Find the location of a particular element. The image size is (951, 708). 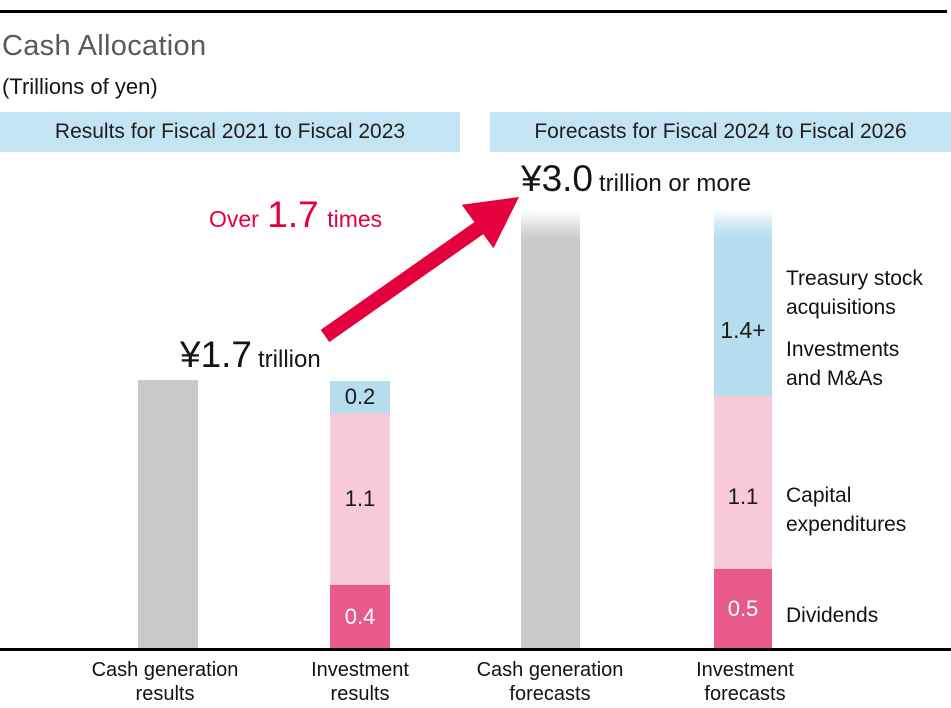

results-total-label: ¥1.7 trillion is located at coordinates (250, 355).